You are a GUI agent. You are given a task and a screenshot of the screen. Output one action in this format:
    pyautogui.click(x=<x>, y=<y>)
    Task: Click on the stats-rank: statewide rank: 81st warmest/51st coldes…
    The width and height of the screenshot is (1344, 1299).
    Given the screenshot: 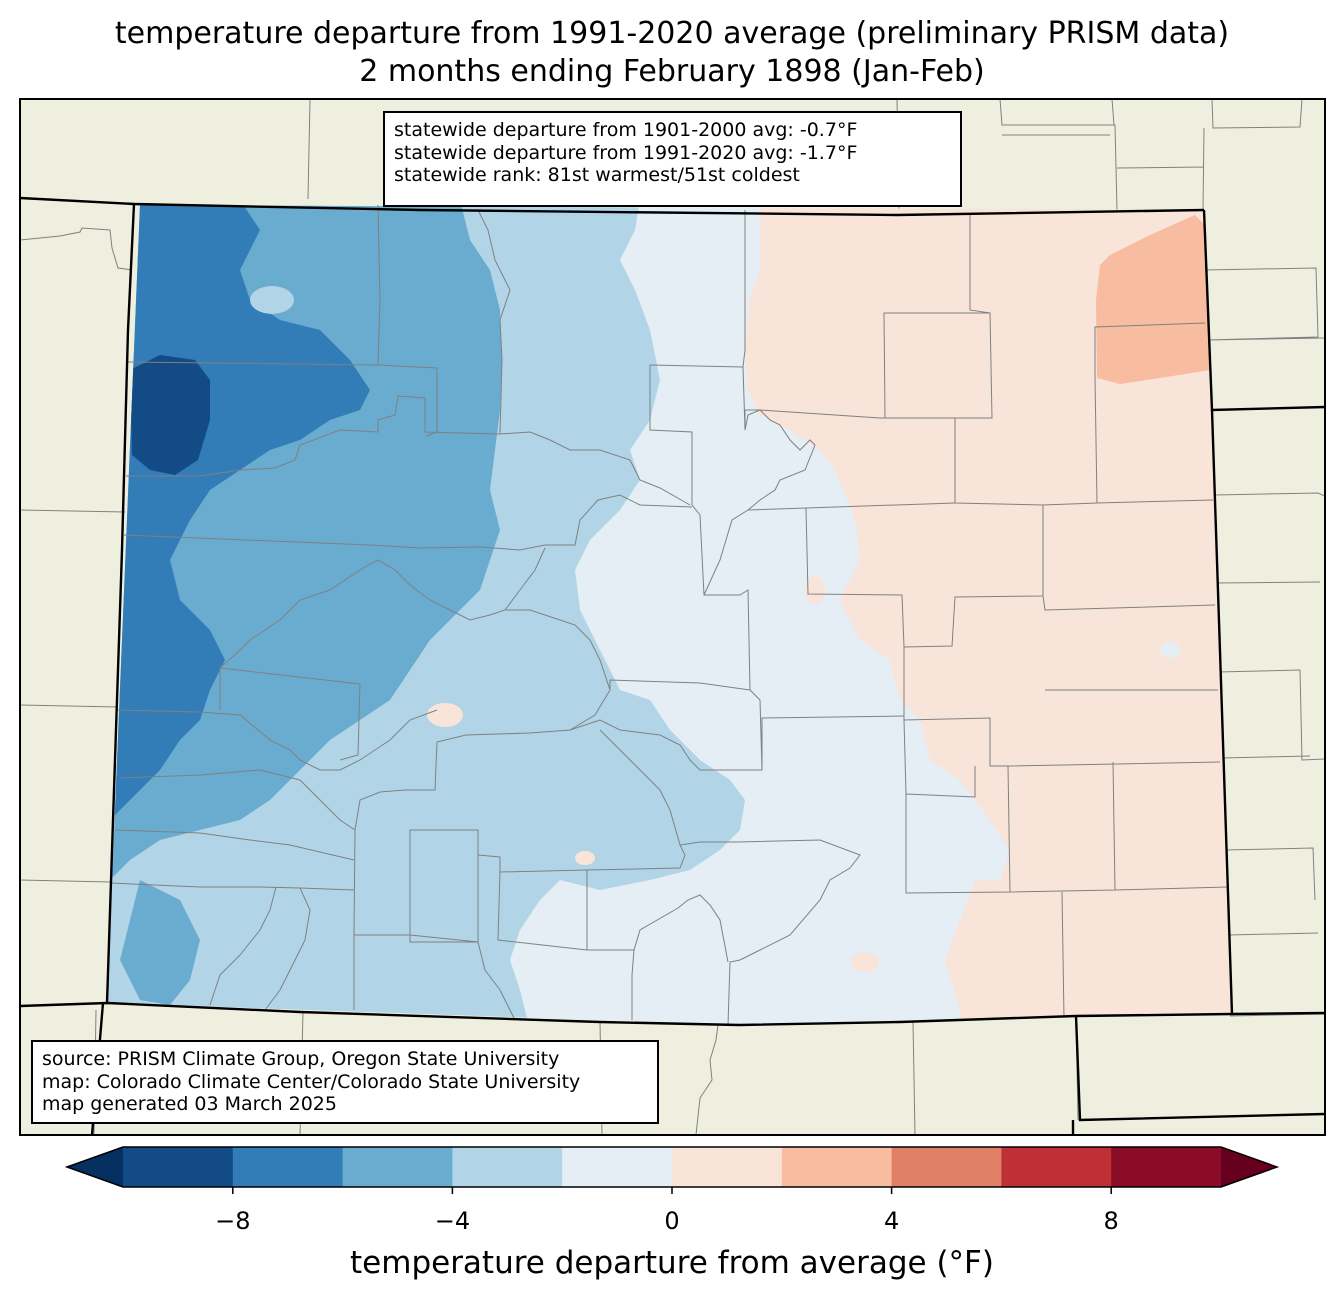 What is the action you would take?
    pyautogui.click(x=597, y=175)
    